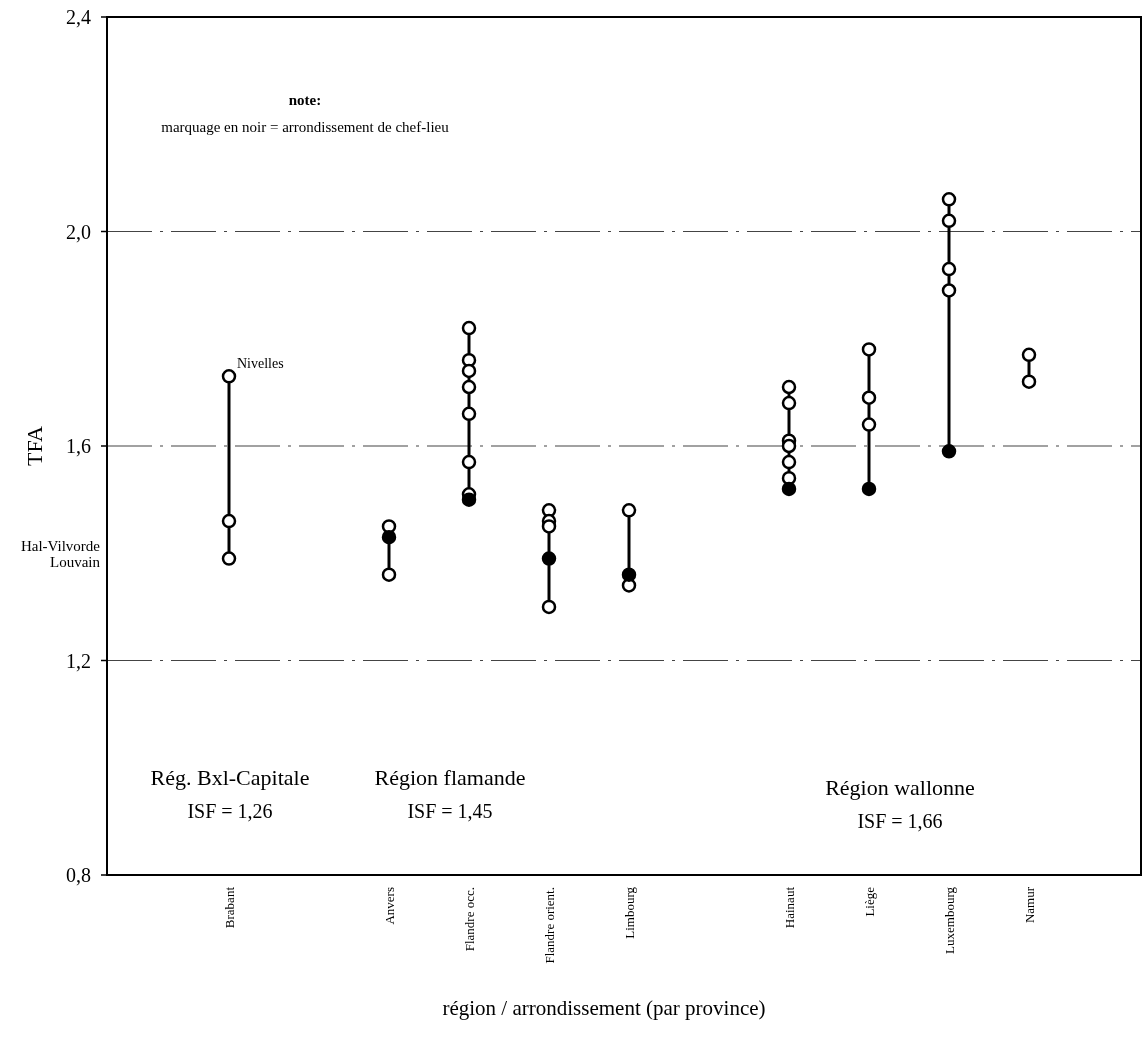 This screenshot has height=1045, width=1146. Describe the element at coordinates (305, 100) in the screenshot. I see `annotation: note:` at that location.